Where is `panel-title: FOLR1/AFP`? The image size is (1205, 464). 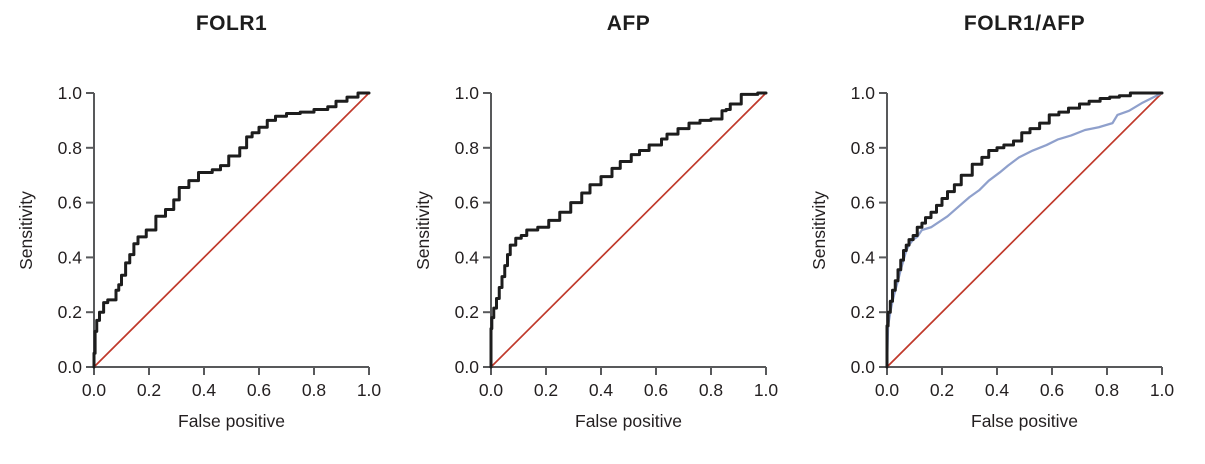 panel-title: FOLR1/AFP is located at coordinates (1024, 23).